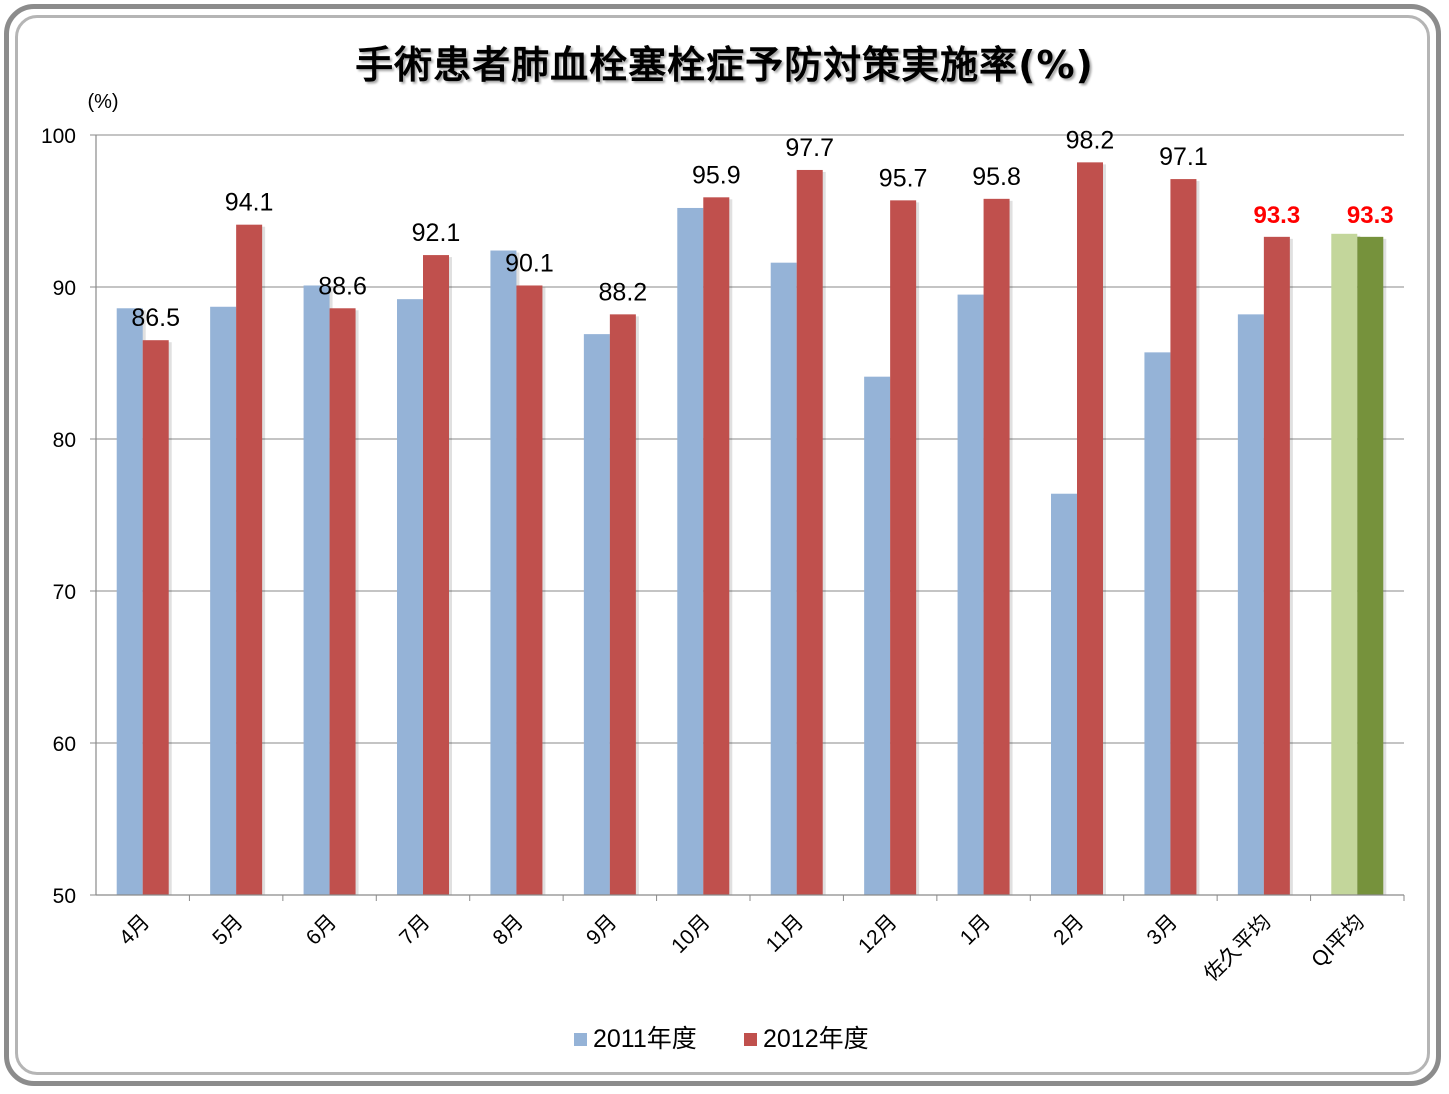 The width and height of the screenshot is (1449, 1094). What do you see at coordinates (1183, 157) in the screenshot?
I see `data-label: 97.1` at bounding box center [1183, 157].